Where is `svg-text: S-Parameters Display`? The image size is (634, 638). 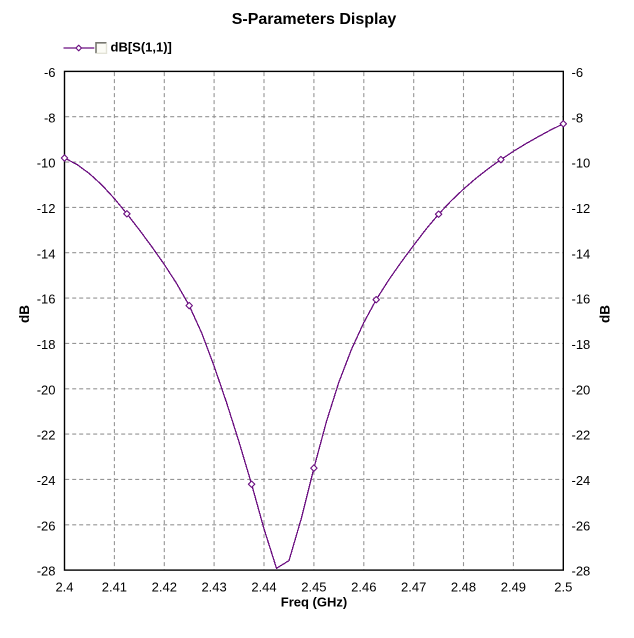 svg-text: S-Parameters Display is located at coordinates (314, 19).